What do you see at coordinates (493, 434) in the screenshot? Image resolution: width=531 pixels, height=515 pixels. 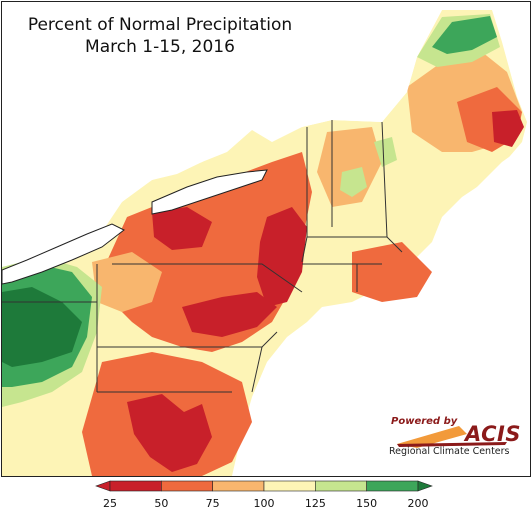 I see `logo-brand: ACIS` at bounding box center [493, 434].